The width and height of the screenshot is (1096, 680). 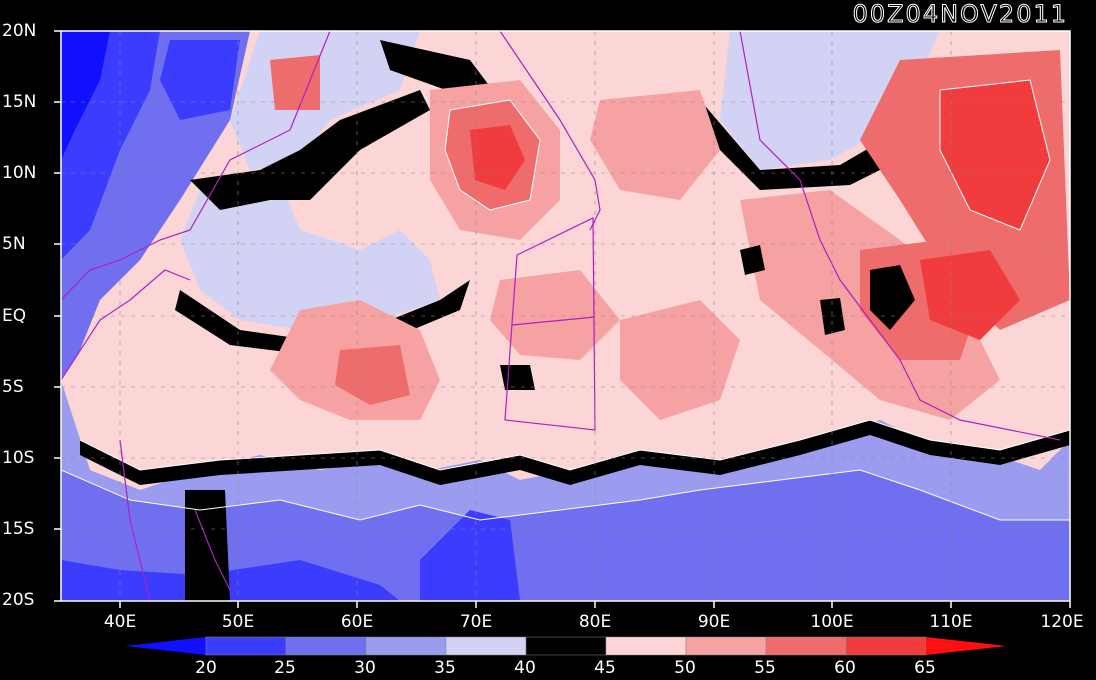 What do you see at coordinates (951, 622) in the screenshot?
I see `lon-label: 110E` at bounding box center [951, 622].